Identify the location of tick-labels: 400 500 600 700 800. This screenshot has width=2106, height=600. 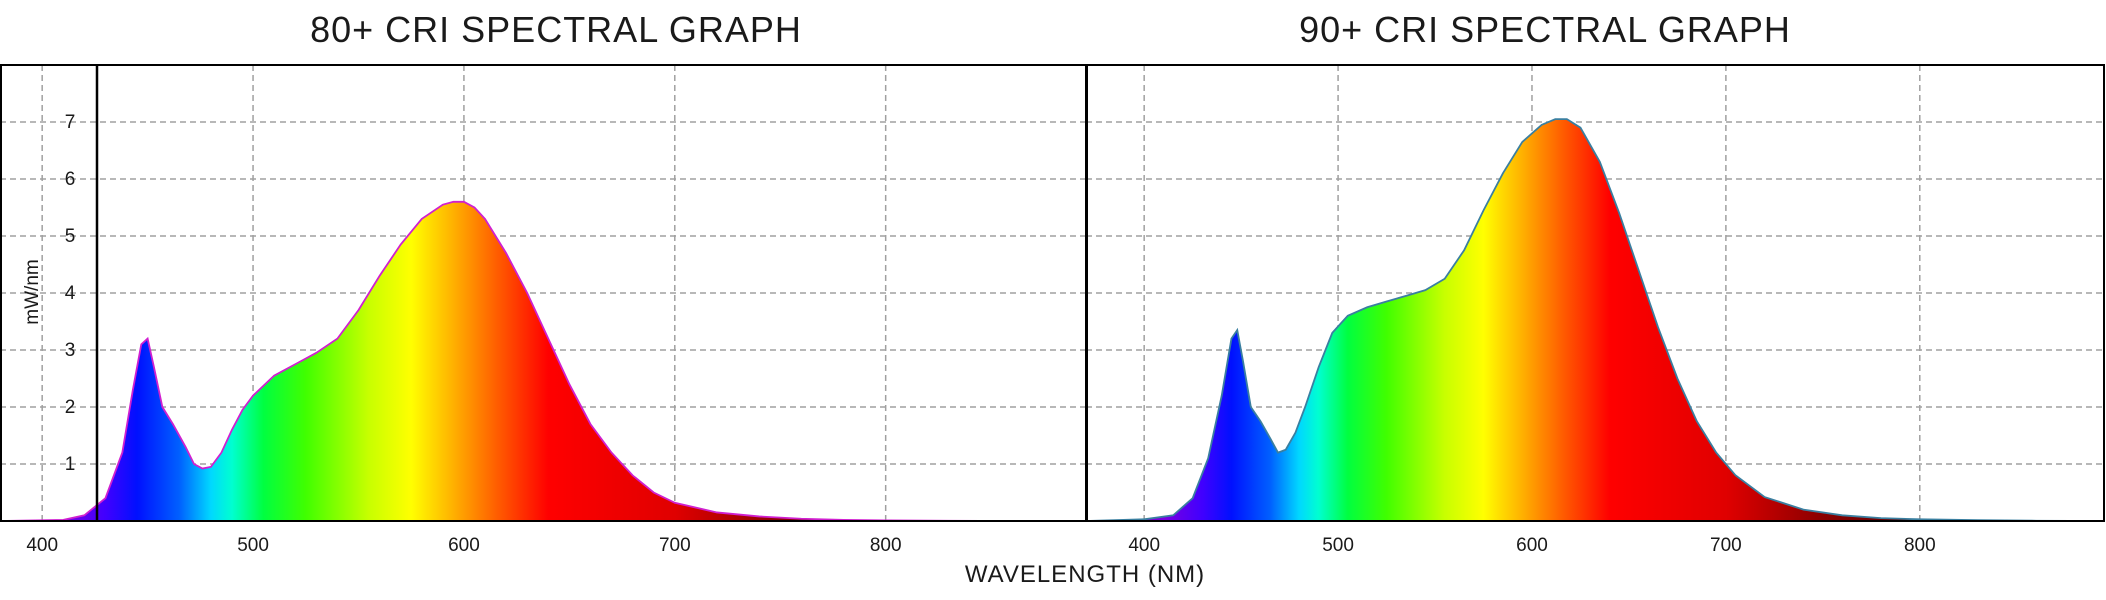
(1531, 545).